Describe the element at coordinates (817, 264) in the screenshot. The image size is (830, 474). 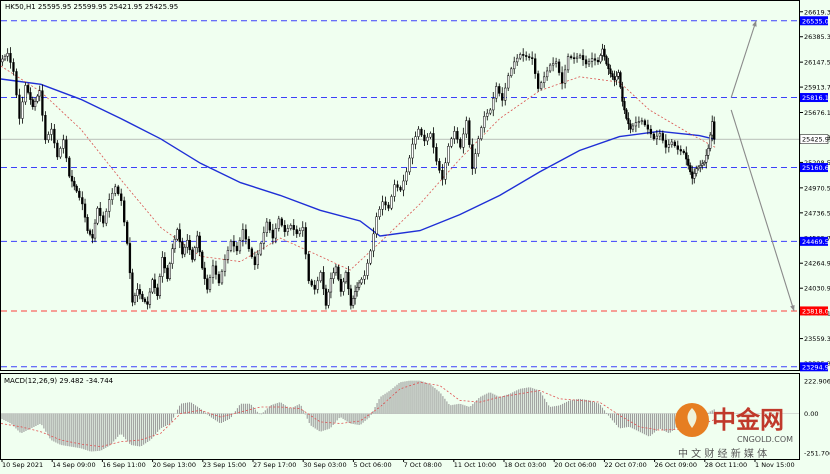
I see `price-tick-label: 24264.90` at that location.